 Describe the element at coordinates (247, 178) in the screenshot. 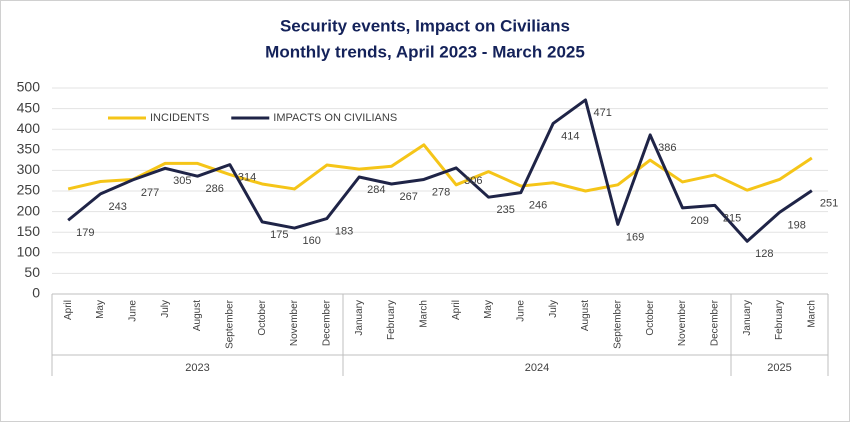

I see `data-label: 314` at that location.